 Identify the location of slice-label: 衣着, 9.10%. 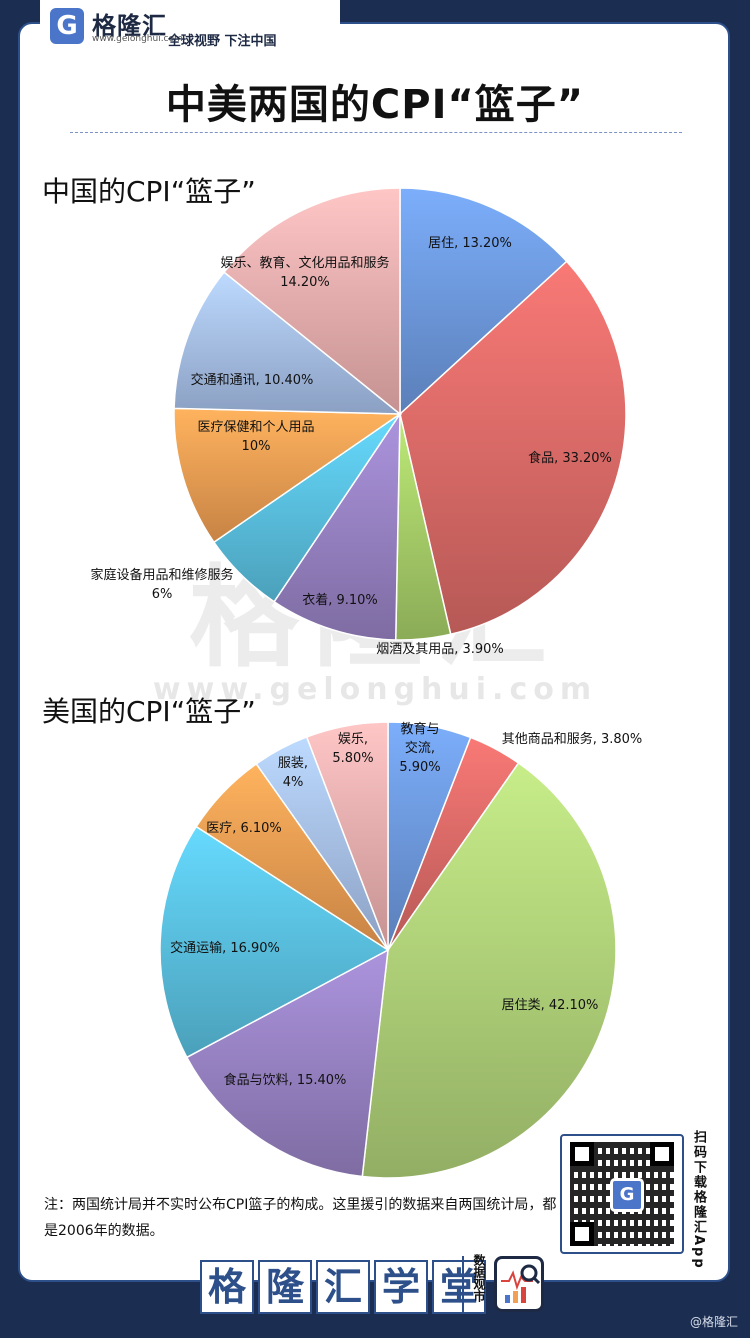
(340, 600).